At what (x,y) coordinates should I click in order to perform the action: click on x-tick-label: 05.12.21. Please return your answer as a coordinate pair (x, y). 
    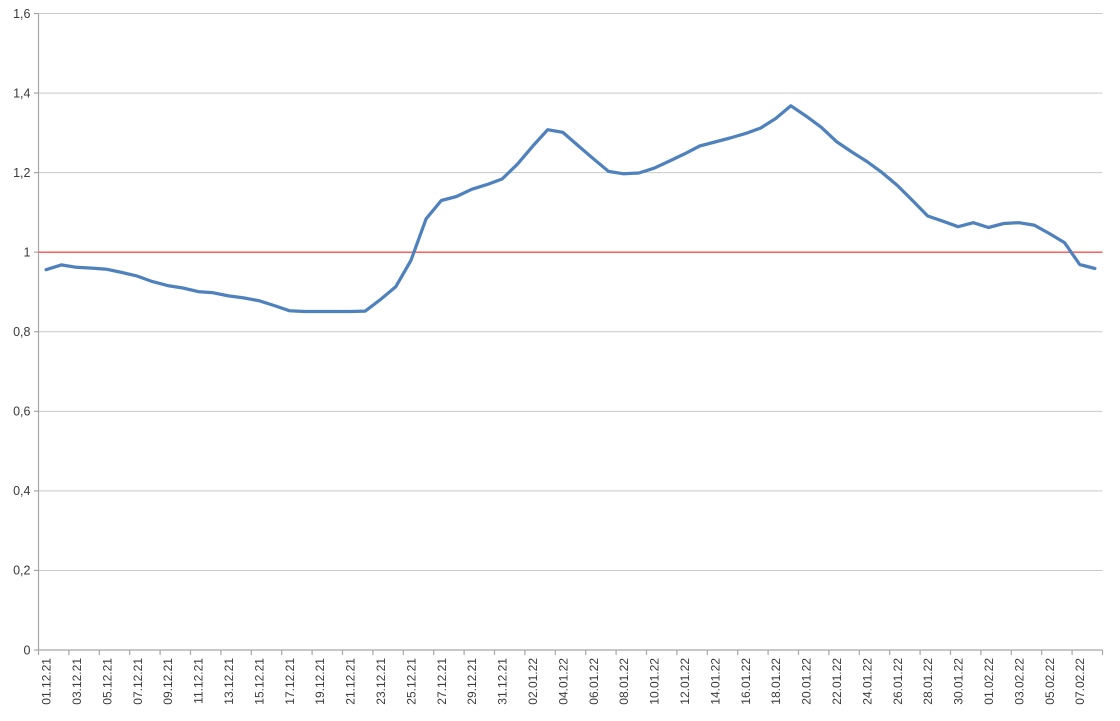
    Looking at the image, I should click on (107, 681).